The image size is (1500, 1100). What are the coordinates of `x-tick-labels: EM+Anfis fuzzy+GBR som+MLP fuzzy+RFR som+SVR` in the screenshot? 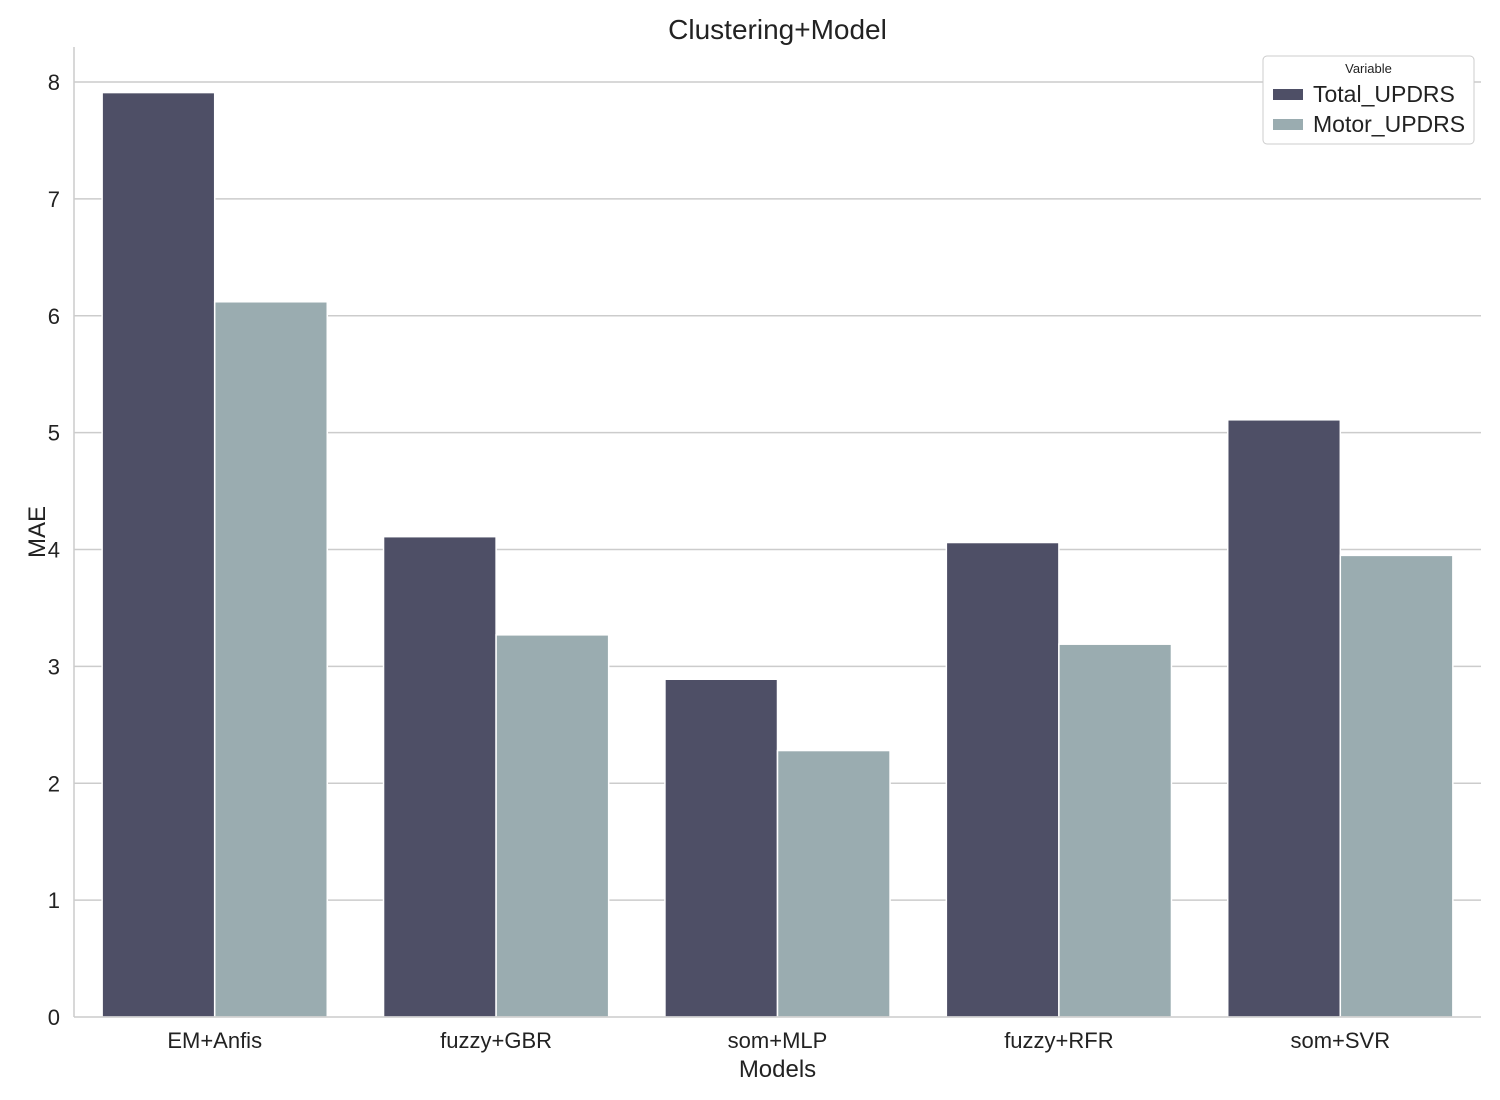 It's located at (778, 1040).